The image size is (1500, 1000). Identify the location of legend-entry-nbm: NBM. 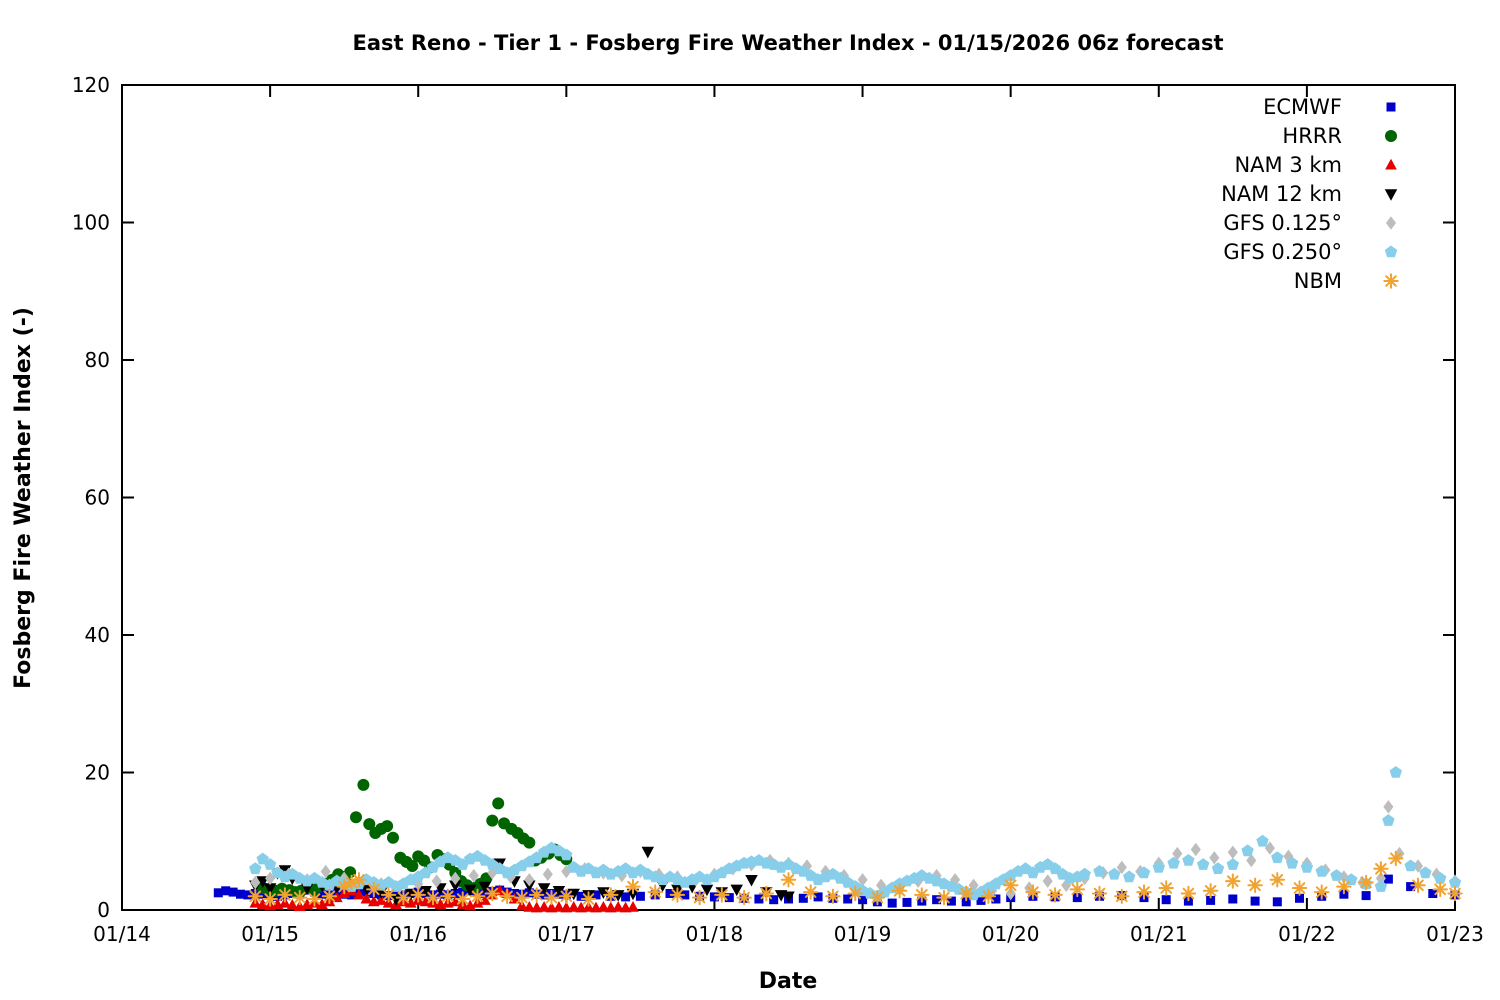
(1346, 281).